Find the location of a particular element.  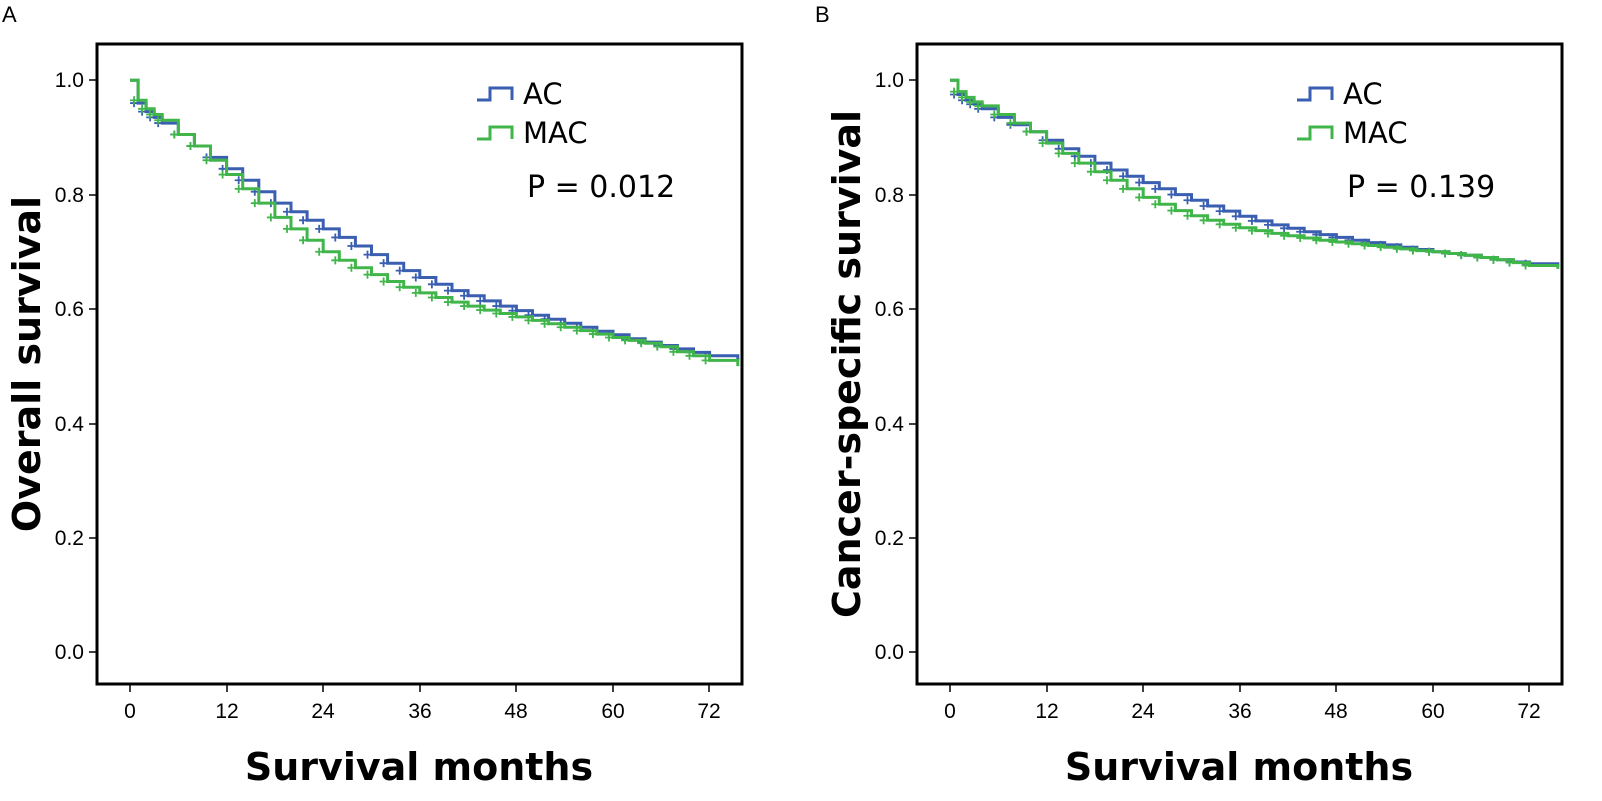

y-tick-label-b-0: 0.0 is located at coordinates (889, 652).